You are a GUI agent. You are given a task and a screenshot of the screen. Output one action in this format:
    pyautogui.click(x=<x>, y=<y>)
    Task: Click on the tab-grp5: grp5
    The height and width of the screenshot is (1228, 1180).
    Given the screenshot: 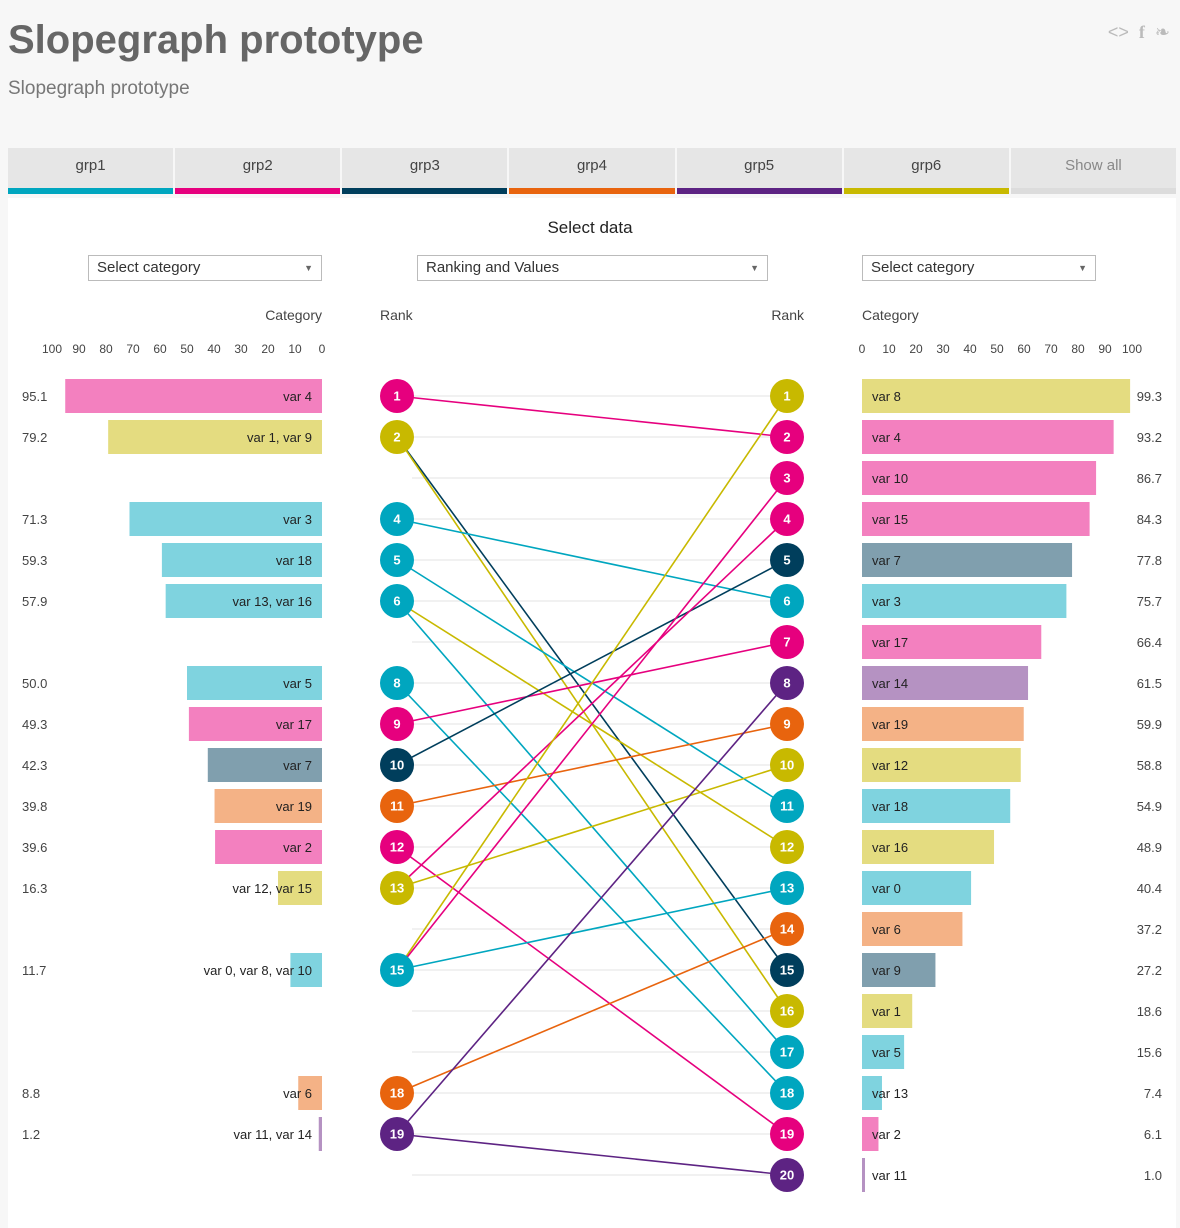 What is the action you would take?
    pyautogui.click(x=759, y=171)
    